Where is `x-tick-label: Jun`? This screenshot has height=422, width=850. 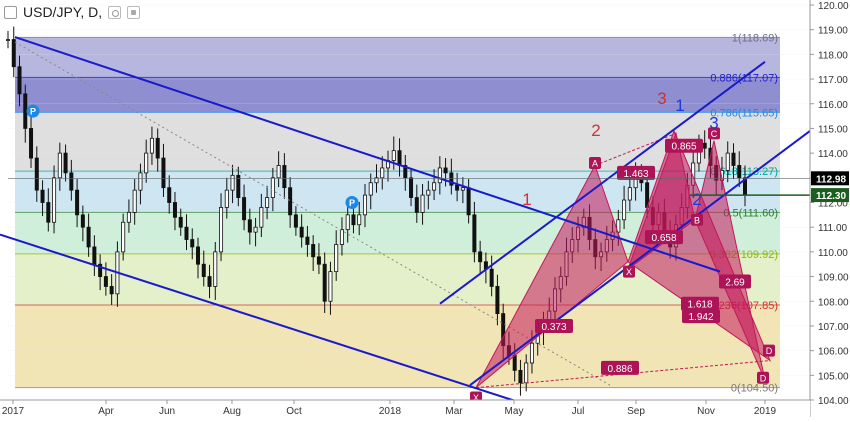
x-tick-label: Jun is located at coordinates (167, 411).